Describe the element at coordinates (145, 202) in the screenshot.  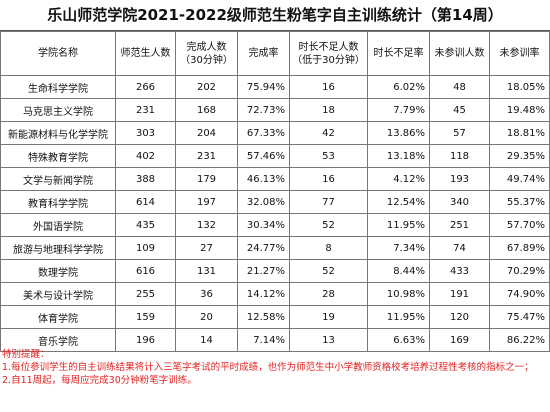
I see `cell-student-count: 614` at that location.